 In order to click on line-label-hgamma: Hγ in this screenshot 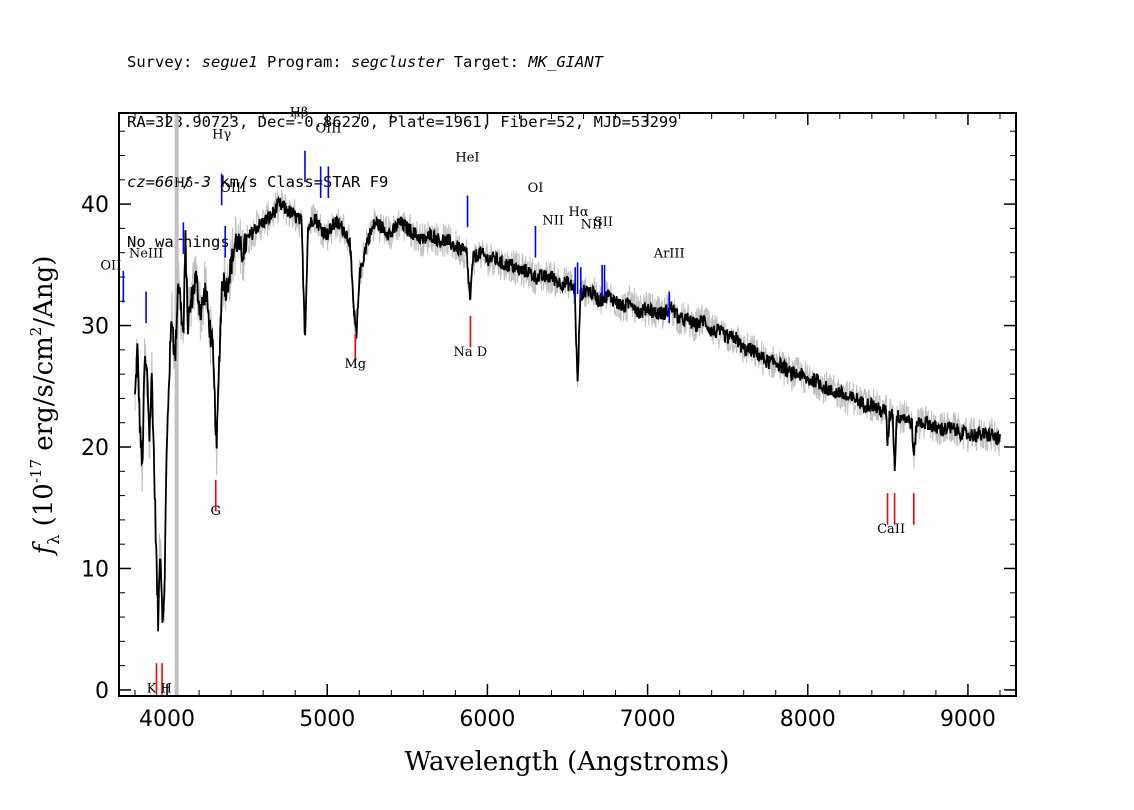, I will do `click(221, 135)`.